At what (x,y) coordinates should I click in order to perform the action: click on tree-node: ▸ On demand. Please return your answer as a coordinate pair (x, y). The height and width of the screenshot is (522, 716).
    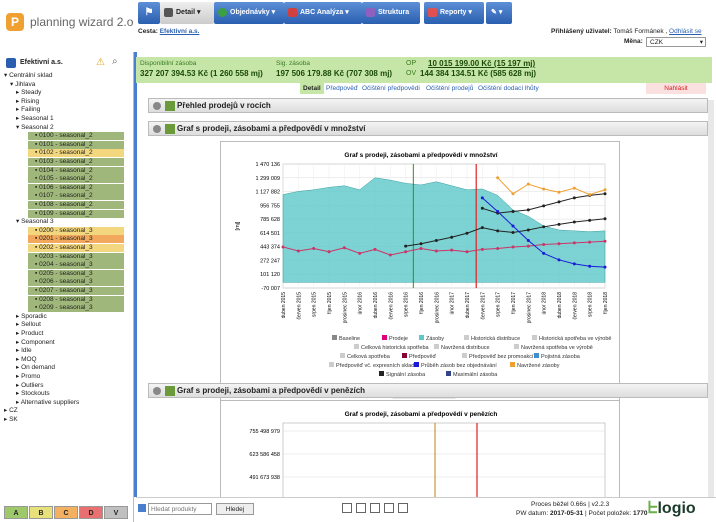
    Looking at the image, I should click on (36, 368).